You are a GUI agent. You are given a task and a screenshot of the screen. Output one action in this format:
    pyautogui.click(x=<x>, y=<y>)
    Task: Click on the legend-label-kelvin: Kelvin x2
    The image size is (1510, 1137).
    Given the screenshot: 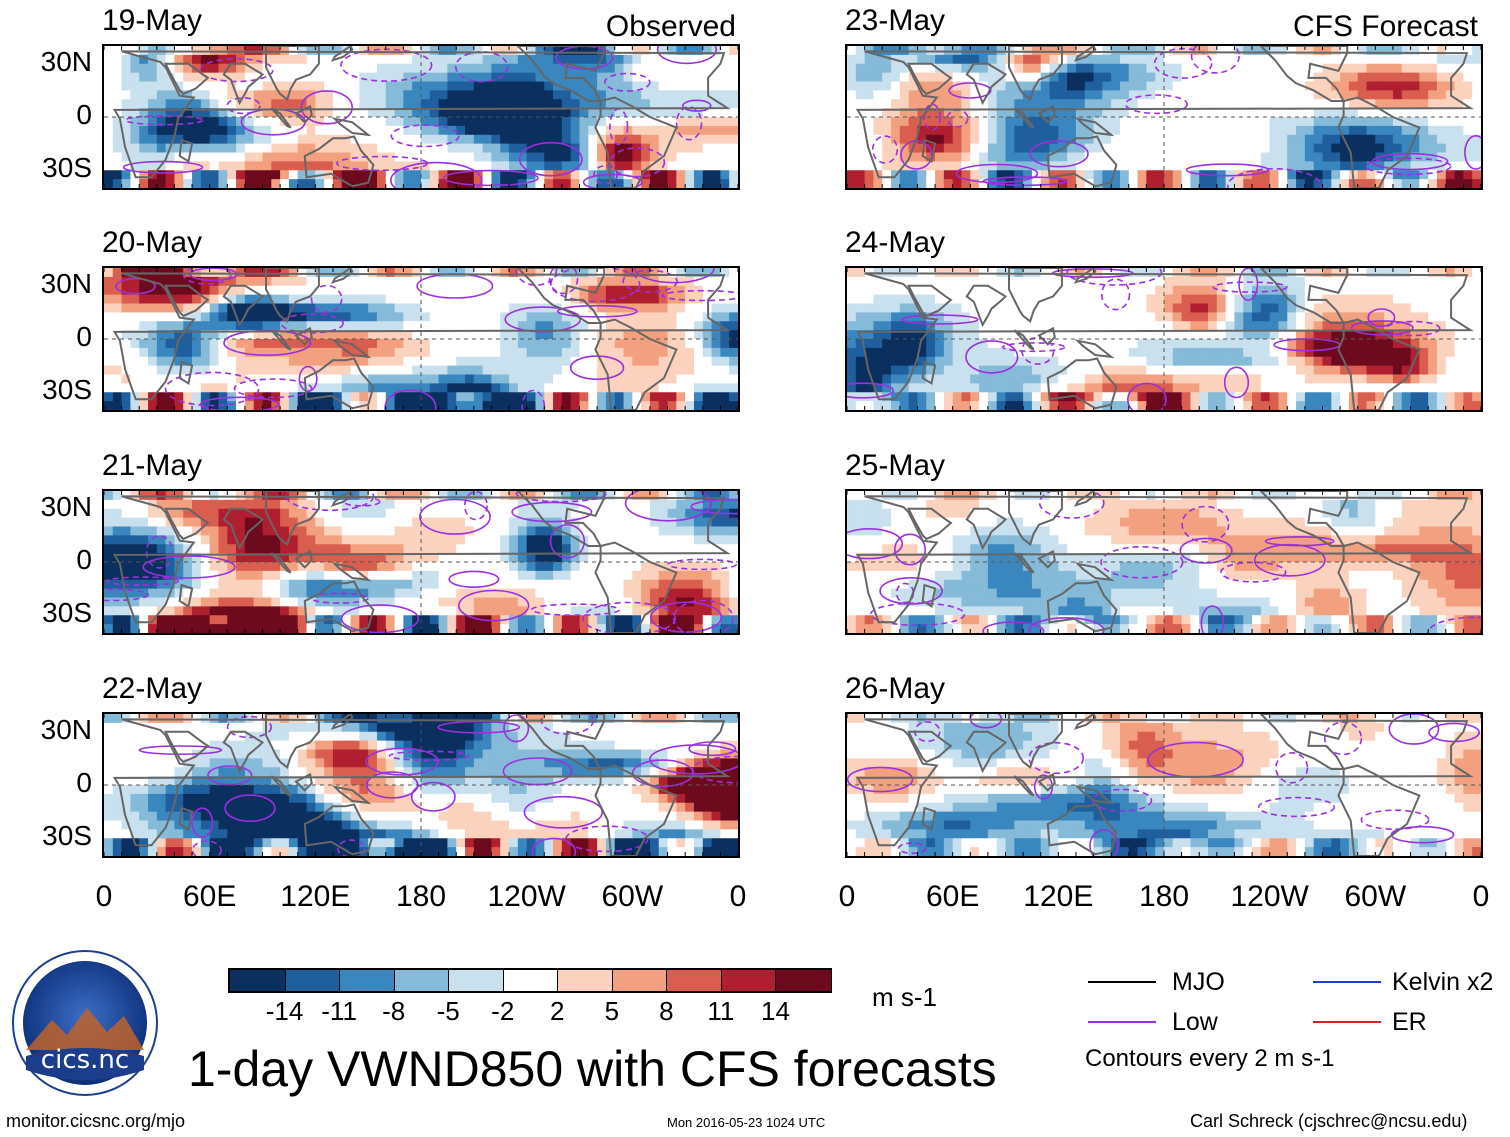 What is the action you would take?
    pyautogui.click(x=1443, y=982)
    